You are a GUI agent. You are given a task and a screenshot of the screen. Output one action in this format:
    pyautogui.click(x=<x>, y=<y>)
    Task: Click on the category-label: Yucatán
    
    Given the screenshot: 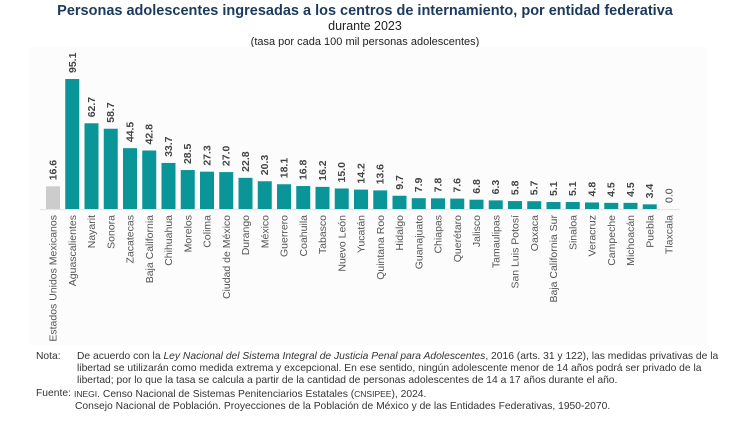 What is the action you would take?
    pyautogui.click(x=362, y=234)
    